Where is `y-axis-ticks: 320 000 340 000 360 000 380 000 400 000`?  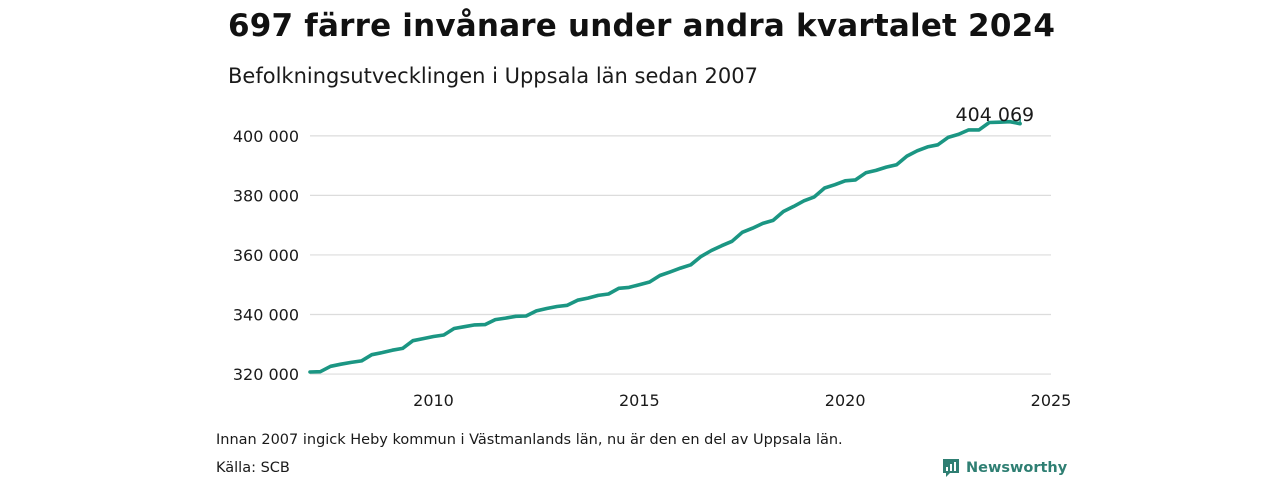 y-axis-ticks: 320 000 340 000 360 000 380 000 400 000 is located at coordinates (266, 255).